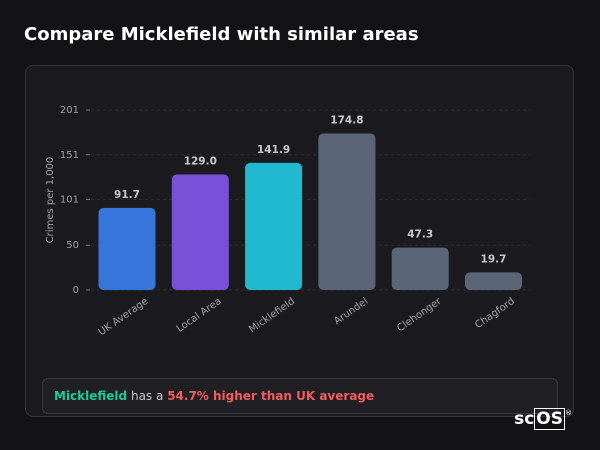 The height and width of the screenshot is (450, 600). What do you see at coordinates (419, 314) in the screenshot?
I see `x-tick-label: Clehonger` at bounding box center [419, 314].